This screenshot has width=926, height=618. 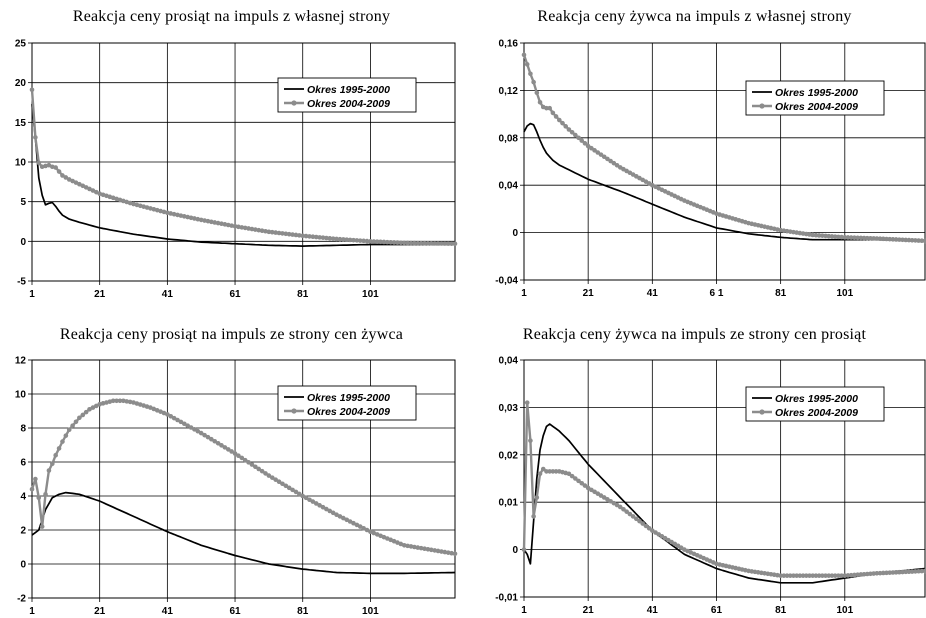 I want to click on y-tick-label: 10, so click(x=21, y=395).